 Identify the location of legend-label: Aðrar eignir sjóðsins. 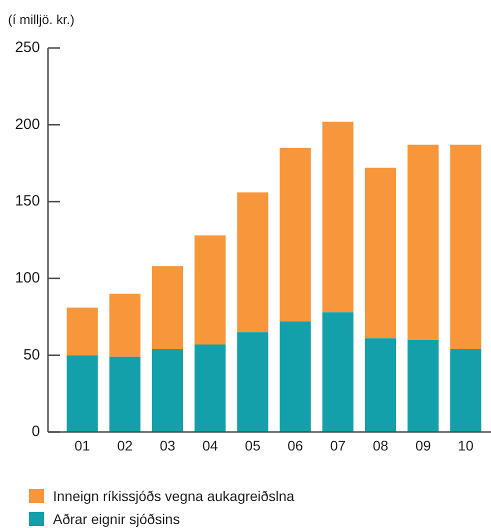
(116, 518).